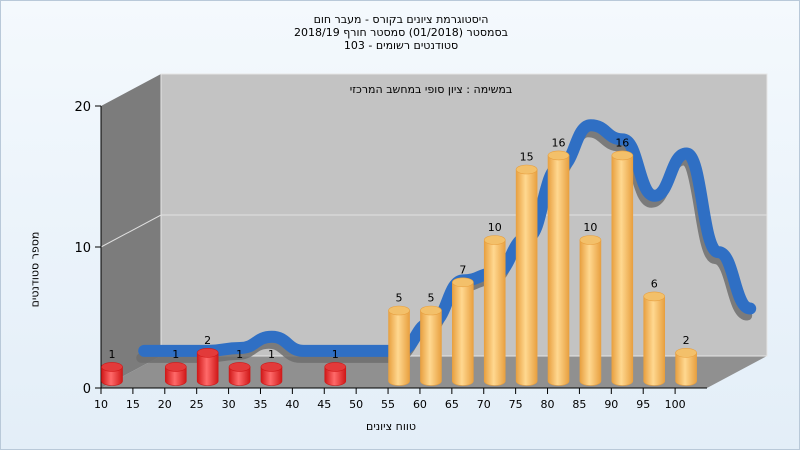 The width and height of the screenshot is (800, 451). Describe the element at coordinates (579, 404) in the screenshot. I see `x-tick-label: 85` at that location.